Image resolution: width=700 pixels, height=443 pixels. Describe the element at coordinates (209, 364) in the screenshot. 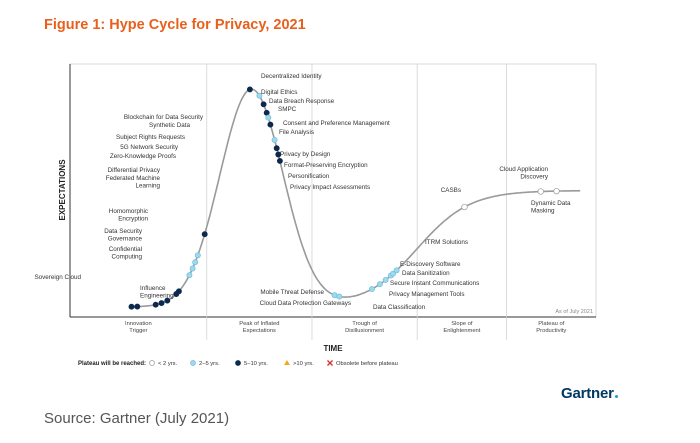

I see `legend-label-2to5: 2–5 yrs.` at that location.